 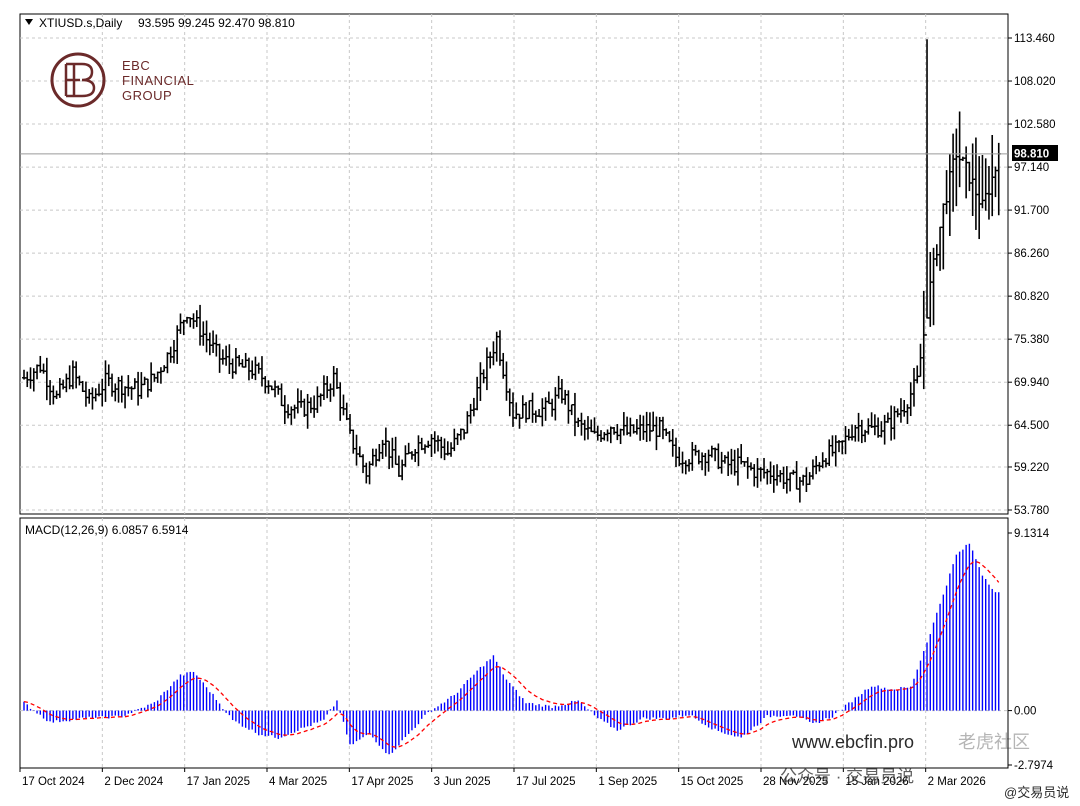 I want to click on collapse-triangle-icon, so click(x=29, y=22).